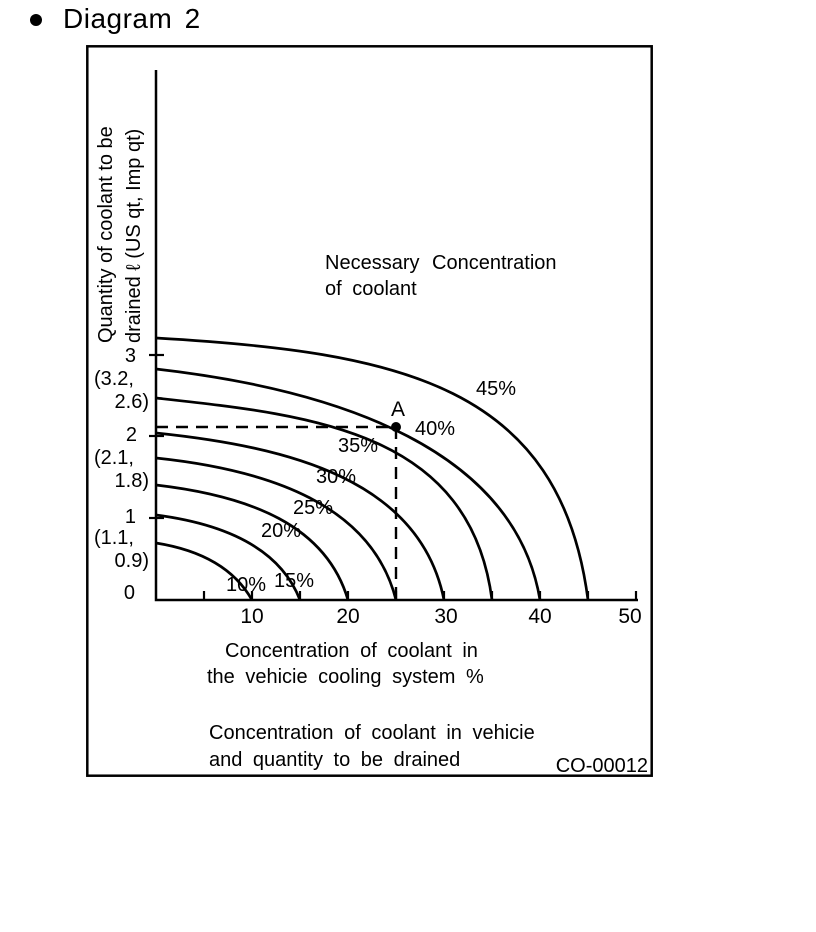 The height and width of the screenshot is (932, 816). I want to click on page-title: Diagram 2, so click(132, 18).